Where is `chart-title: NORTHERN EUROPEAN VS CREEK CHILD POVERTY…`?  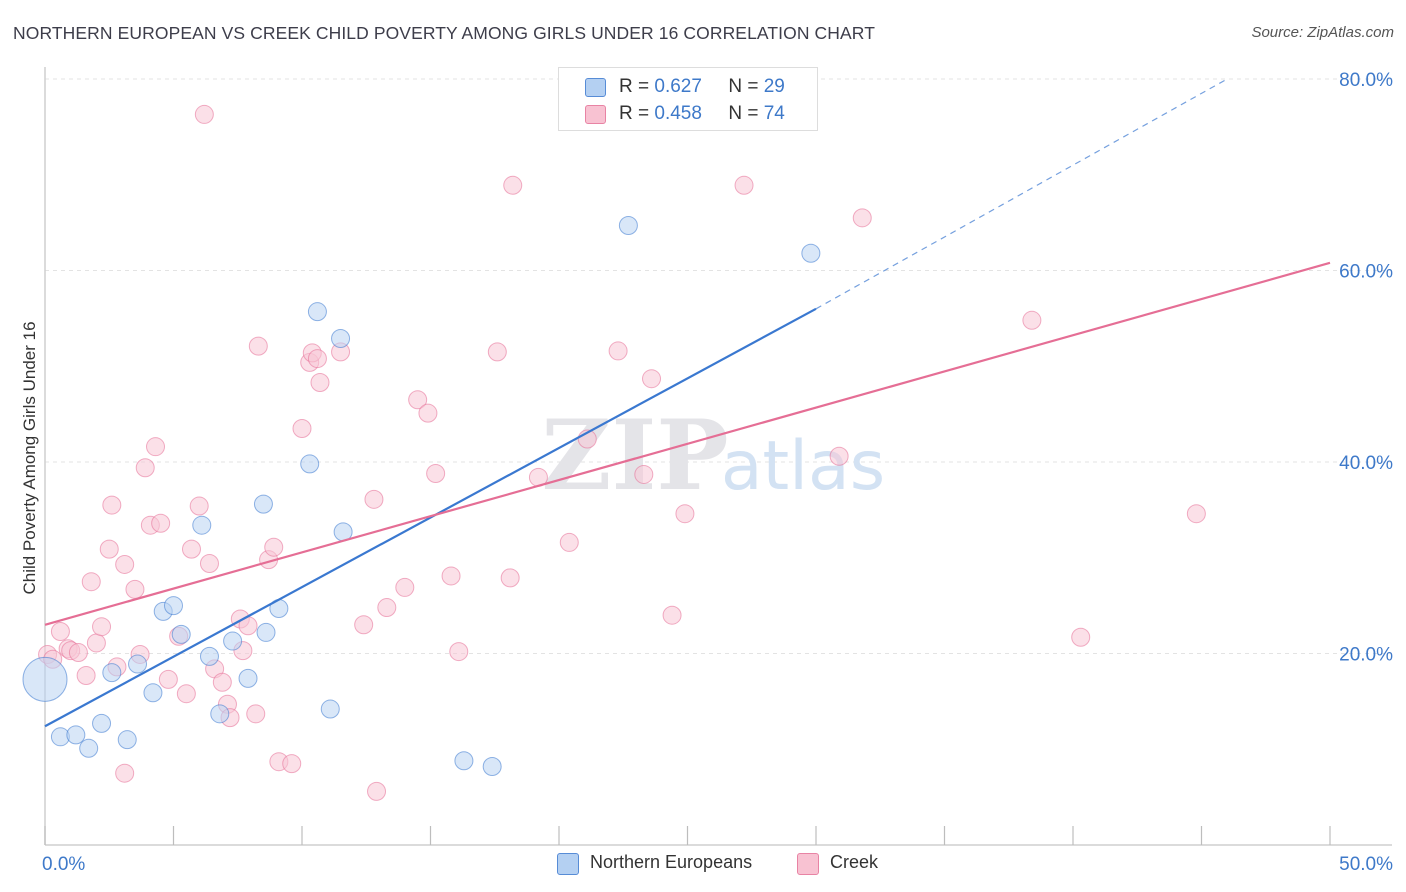
chart-title: NORTHERN EUROPEAN VS CREEK CHILD POVERTY… is located at coordinates (444, 33).